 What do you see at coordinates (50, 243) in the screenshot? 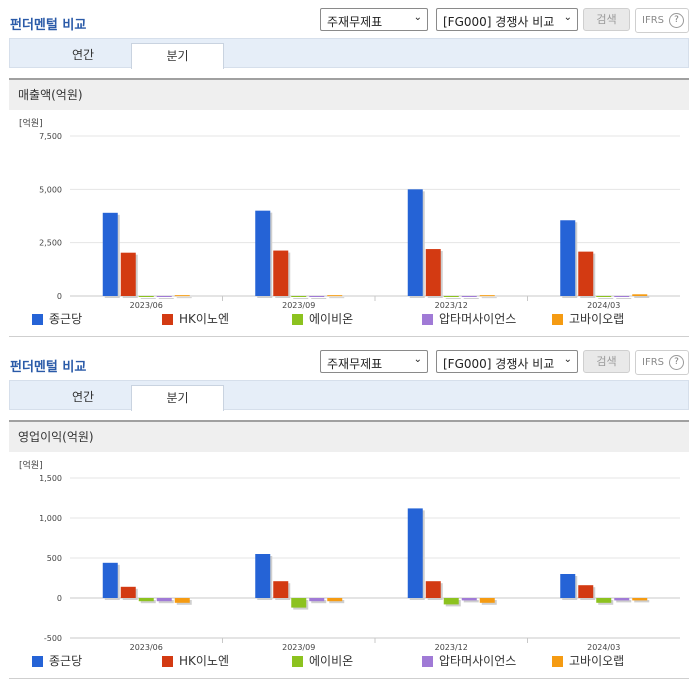
I see `y-tick-label: 2,500` at bounding box center [50, 243].